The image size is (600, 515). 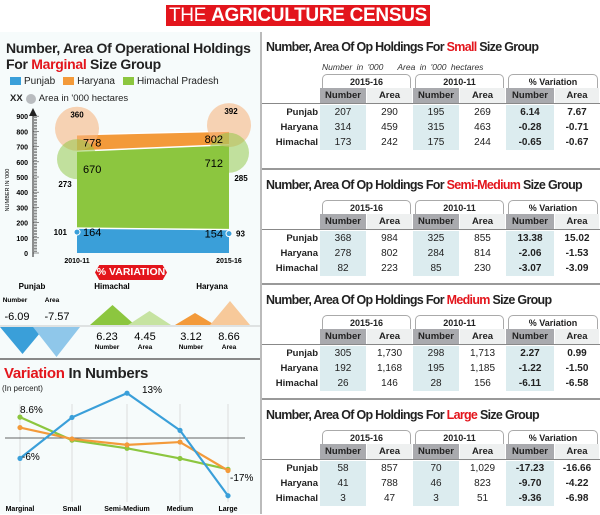 I want to click on variation-value: 8.66, so click(x=228, y=337).